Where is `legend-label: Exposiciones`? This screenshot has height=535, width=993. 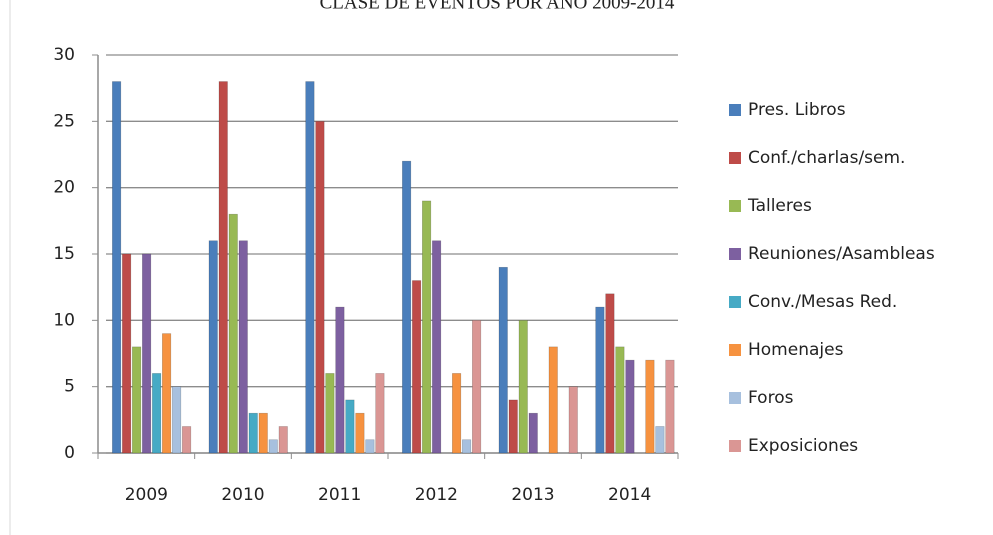 legend-label: Exposiciones is located at coordinates (803, 446).